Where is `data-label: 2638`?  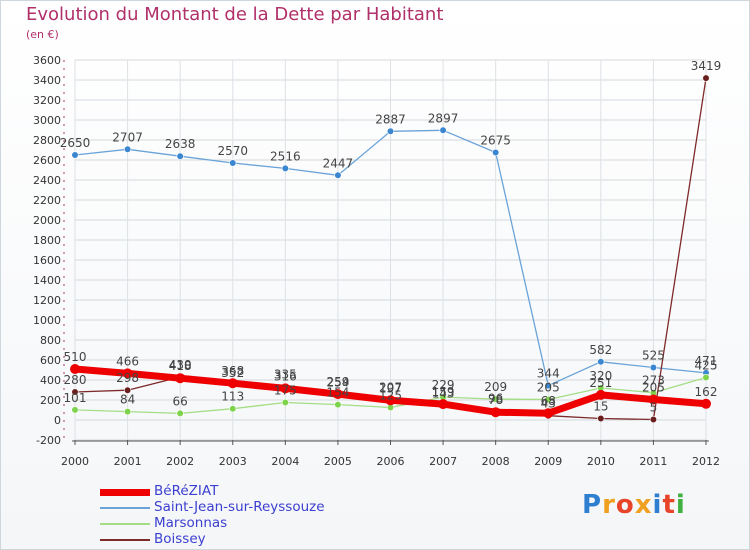 data-label: 2638 is located at coordinates (180, 144).